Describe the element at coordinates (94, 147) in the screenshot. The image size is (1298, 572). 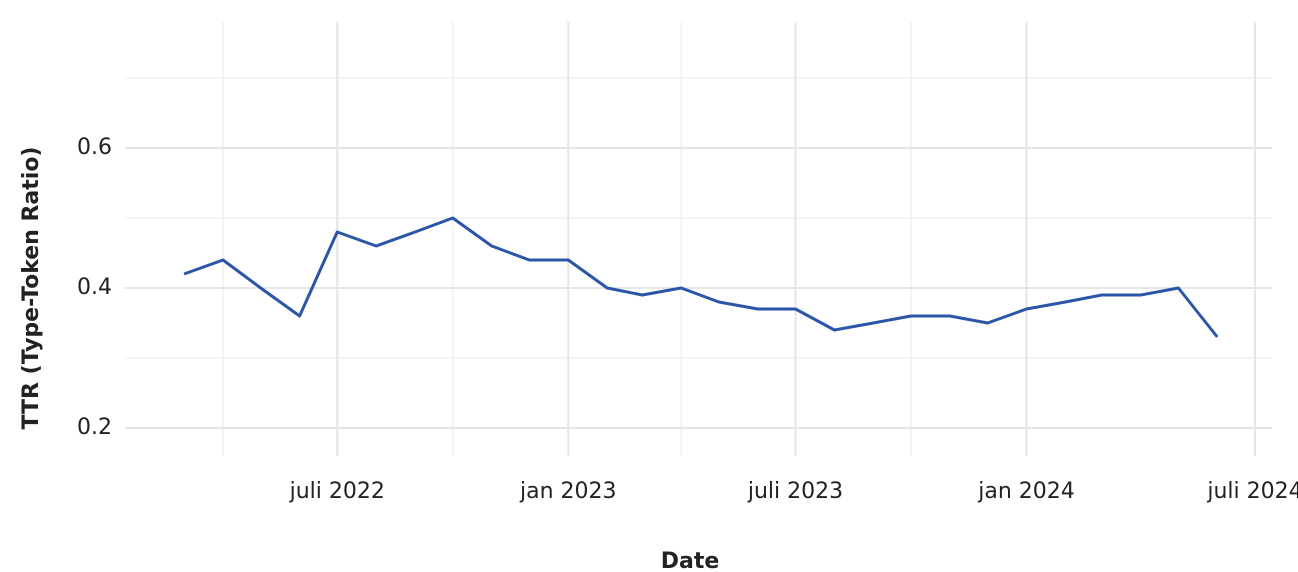
I see `y-tick-label: 0.6` at that location.